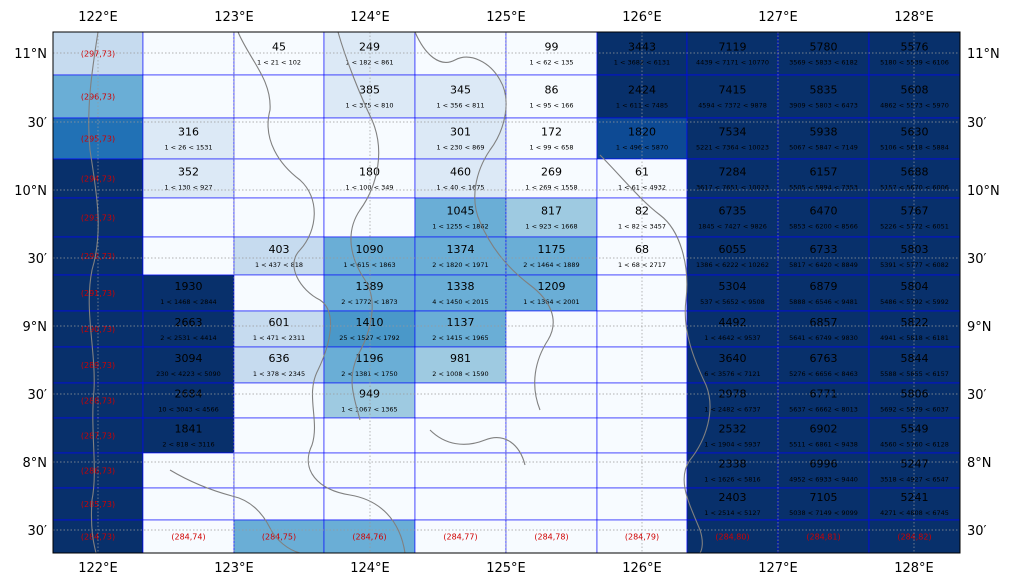 This screenshot has height=585, width=1011. Describe the element at coordinates (188, 188) in the screenshot. I see `cell-range: 1 < 130 < 927` at that location.